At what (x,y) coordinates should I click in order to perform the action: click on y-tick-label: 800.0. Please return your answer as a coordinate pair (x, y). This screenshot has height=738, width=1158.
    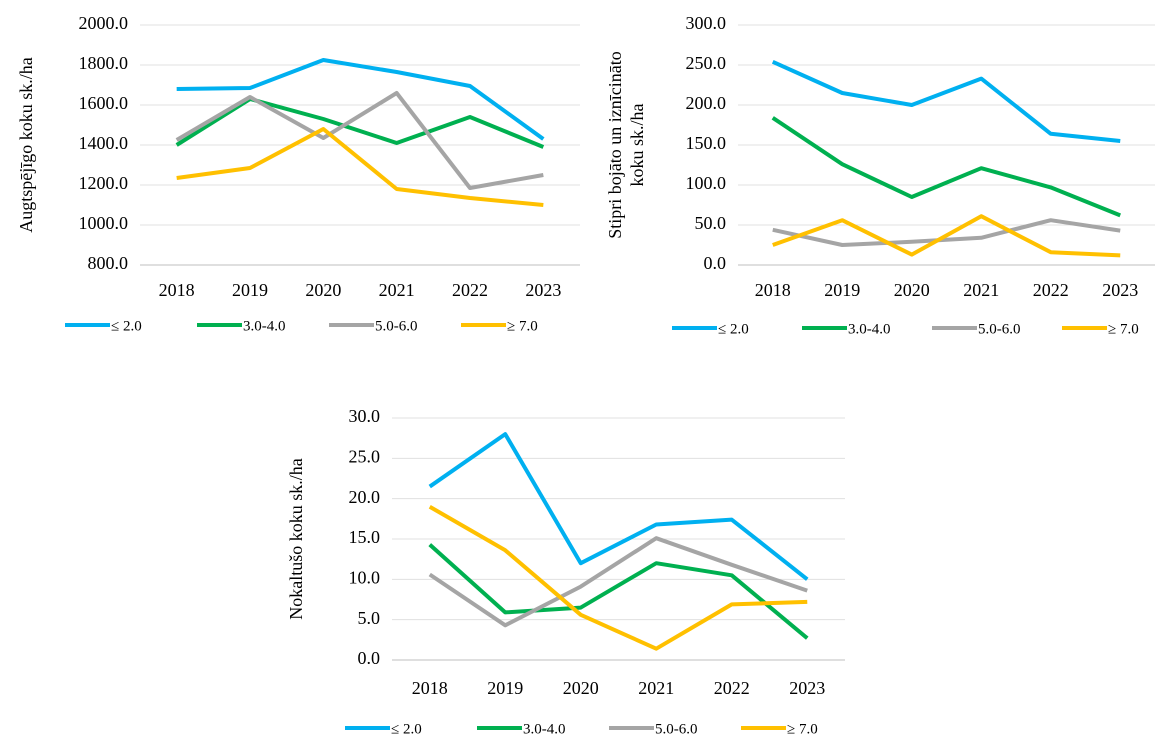
    Looking at the image, I should click on (108, 263).